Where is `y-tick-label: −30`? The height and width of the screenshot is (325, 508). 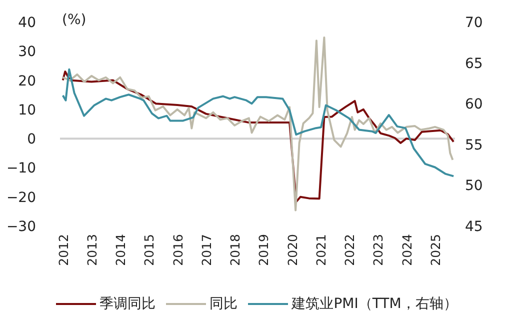
y-tick-label: −30 is located at coordinates (21, 226).